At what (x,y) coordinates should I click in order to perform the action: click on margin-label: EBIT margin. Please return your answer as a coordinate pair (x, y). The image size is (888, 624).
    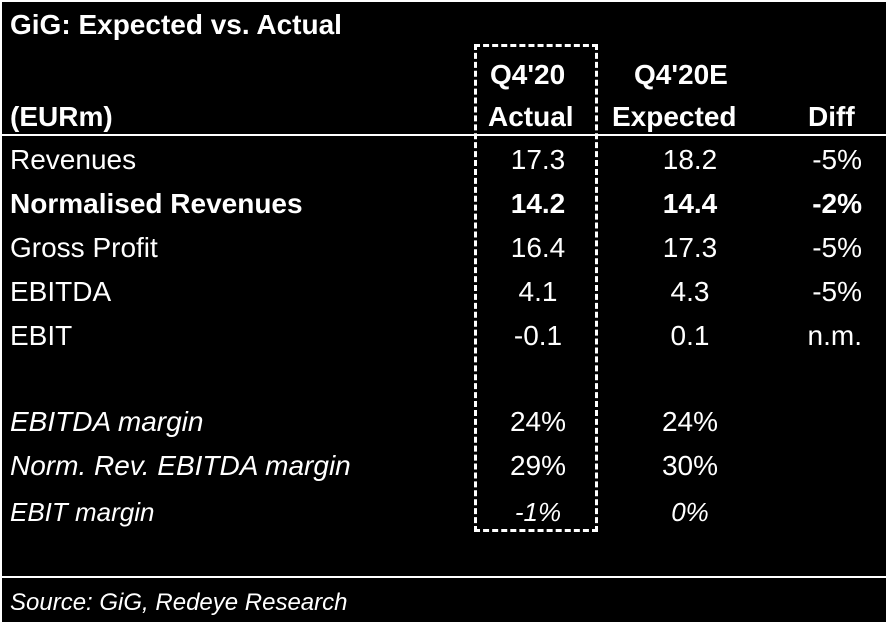
    Looking at the image, I should click on (82, 512).